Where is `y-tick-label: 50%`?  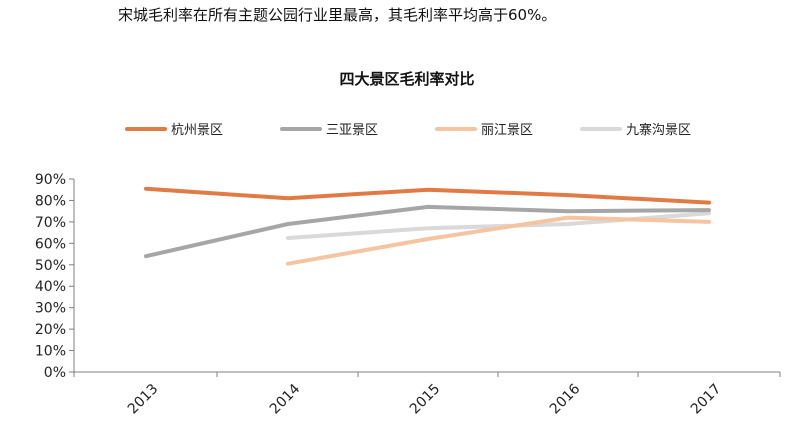
y-tick-label: 50% is located at coordinates (50, 266).